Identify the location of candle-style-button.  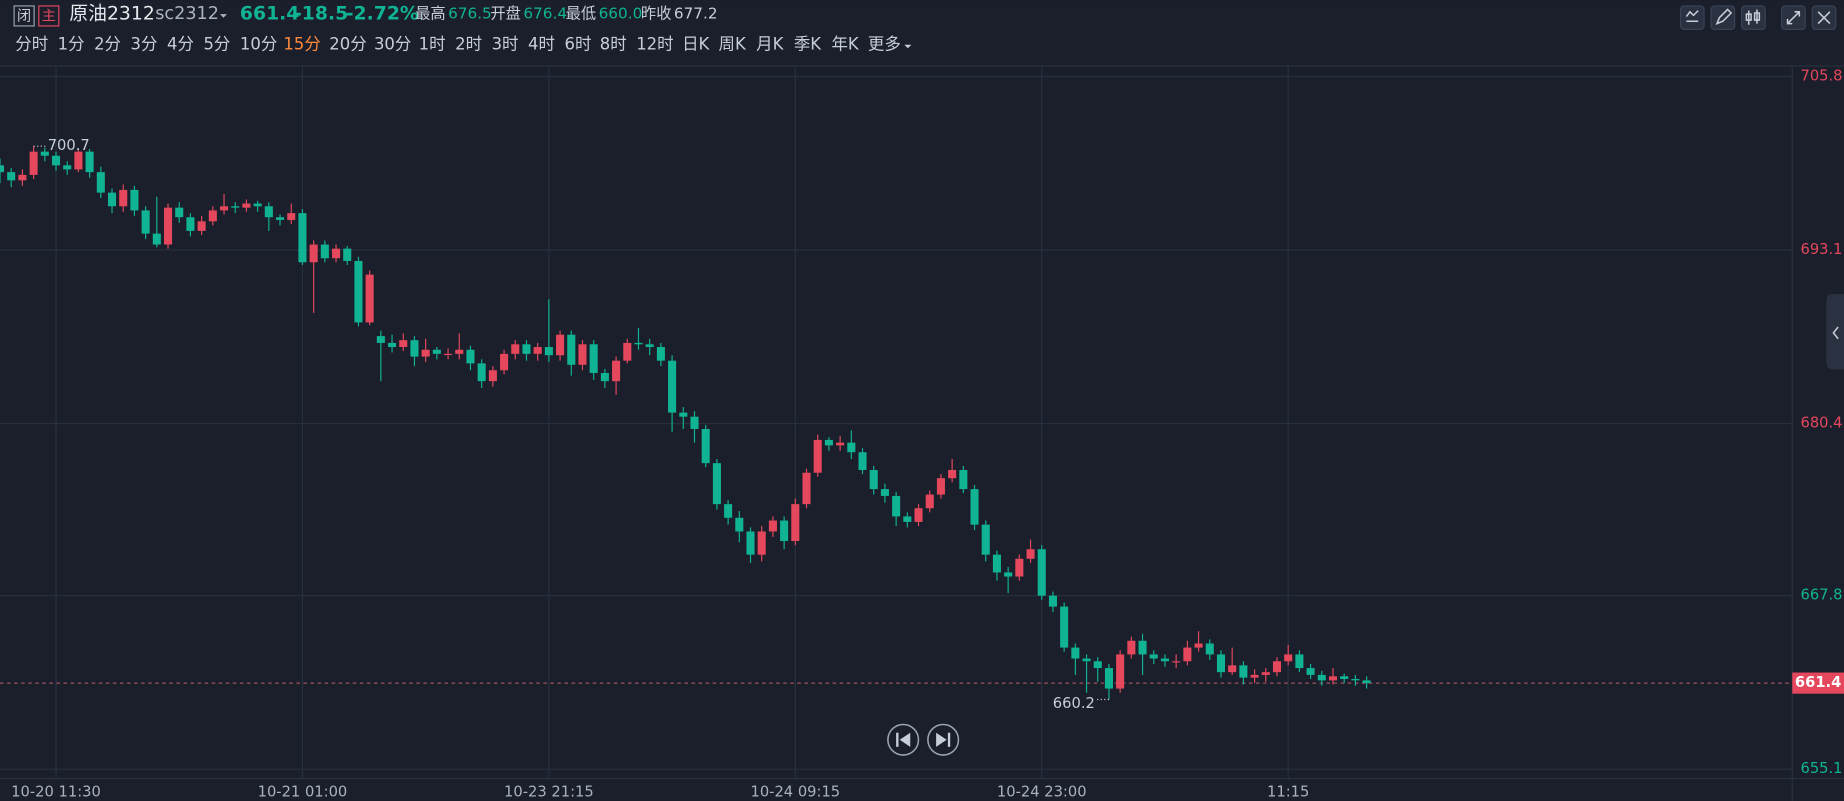
(1753, 18).